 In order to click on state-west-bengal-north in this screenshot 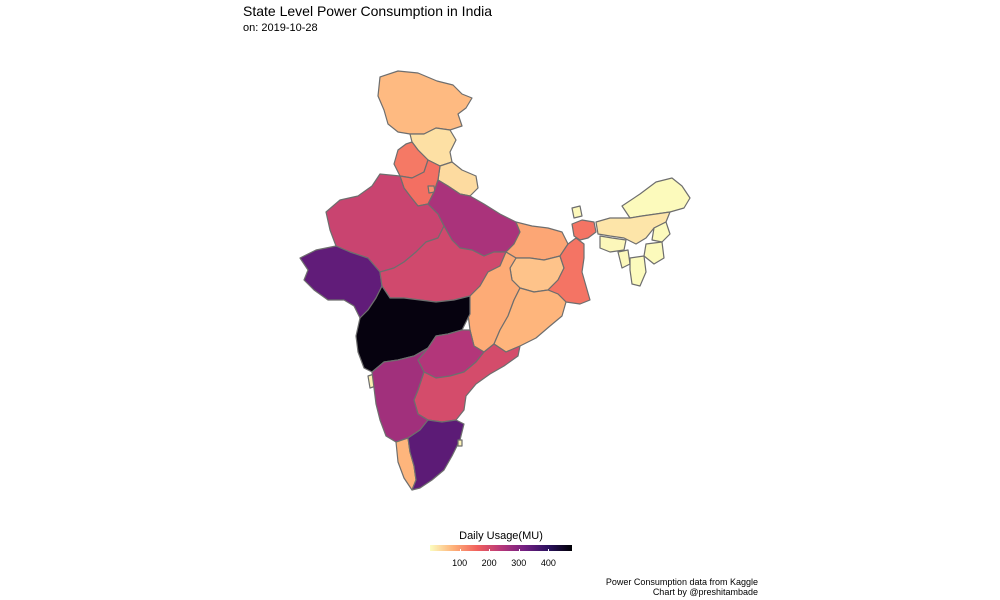, I will do `click(584, 230)`.